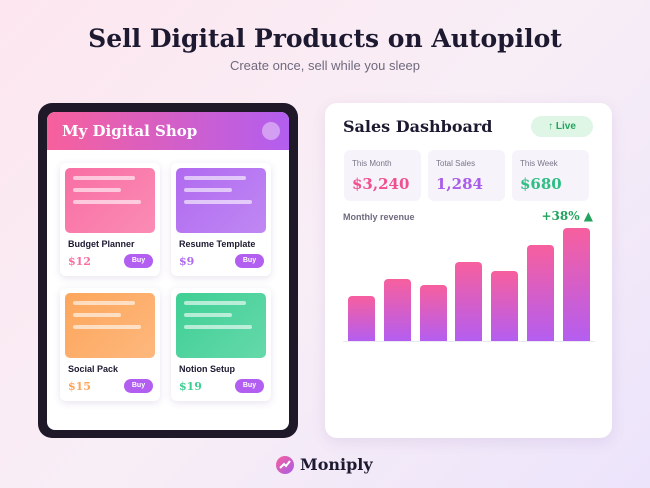 Image resolution: width=650 pixels, height=488 pixels. I want to click on product-name: Notion Setup, so click(207, 369).